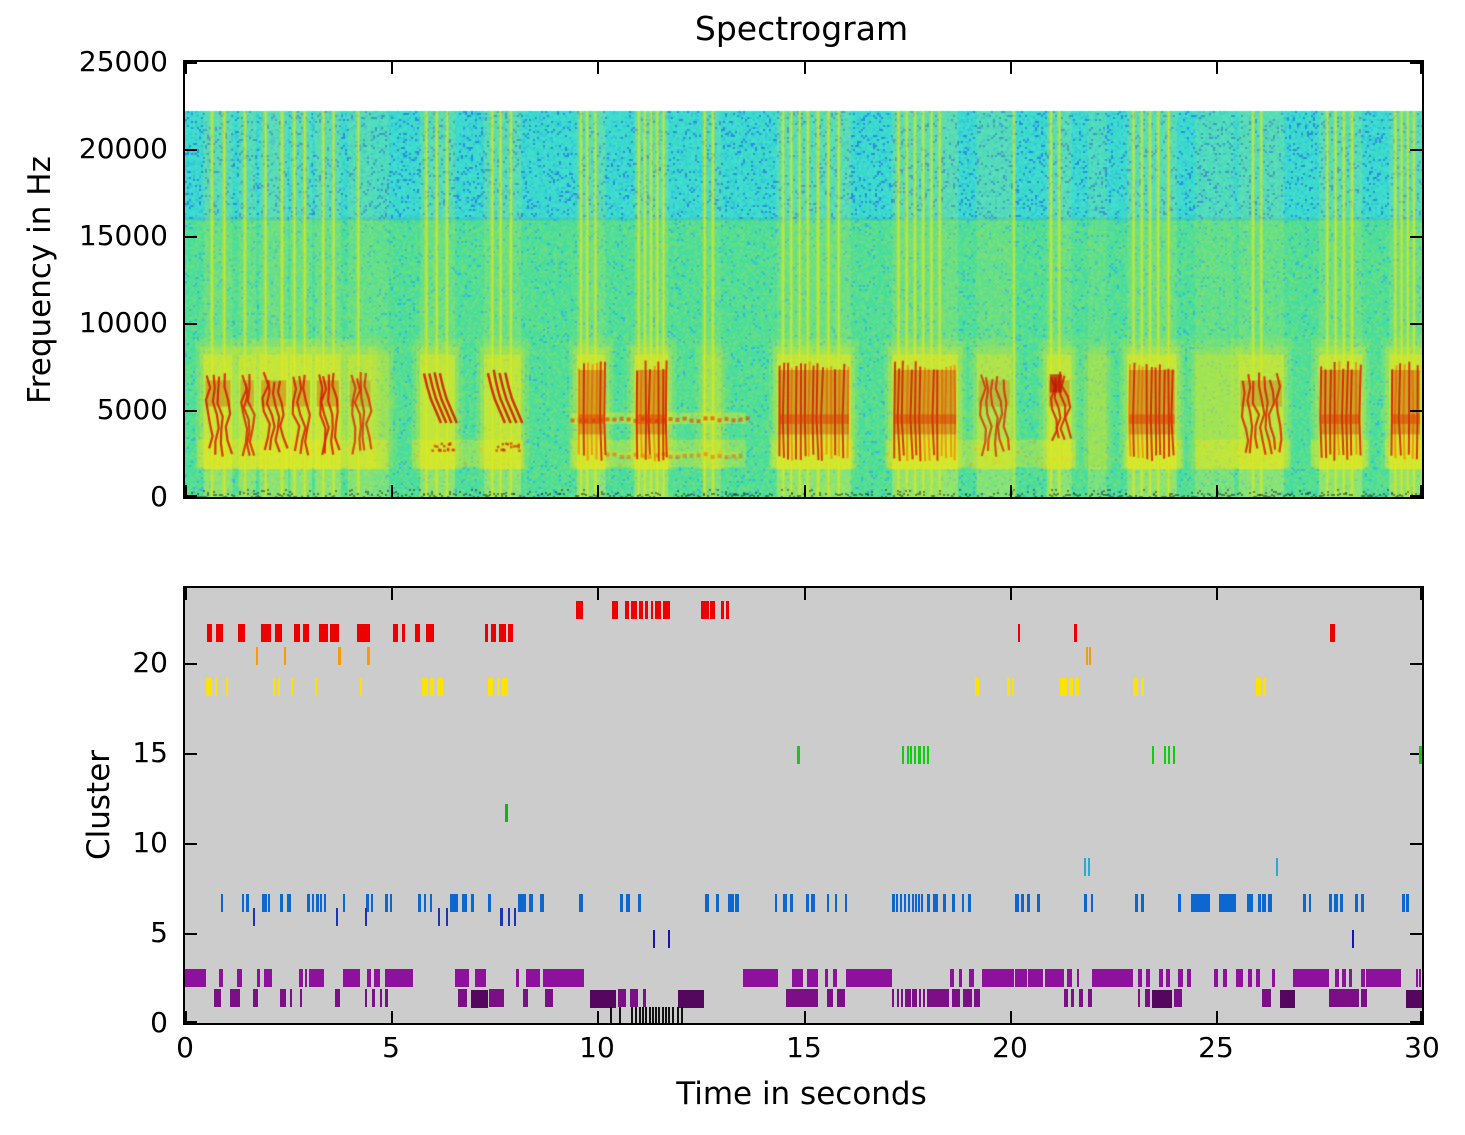 This screenshot has width=1465, height=1135. Describe the element at coordinates (40, 280) in the screenshot. I see `y-axis-label-frequency: Frequency in Hz` at that location.